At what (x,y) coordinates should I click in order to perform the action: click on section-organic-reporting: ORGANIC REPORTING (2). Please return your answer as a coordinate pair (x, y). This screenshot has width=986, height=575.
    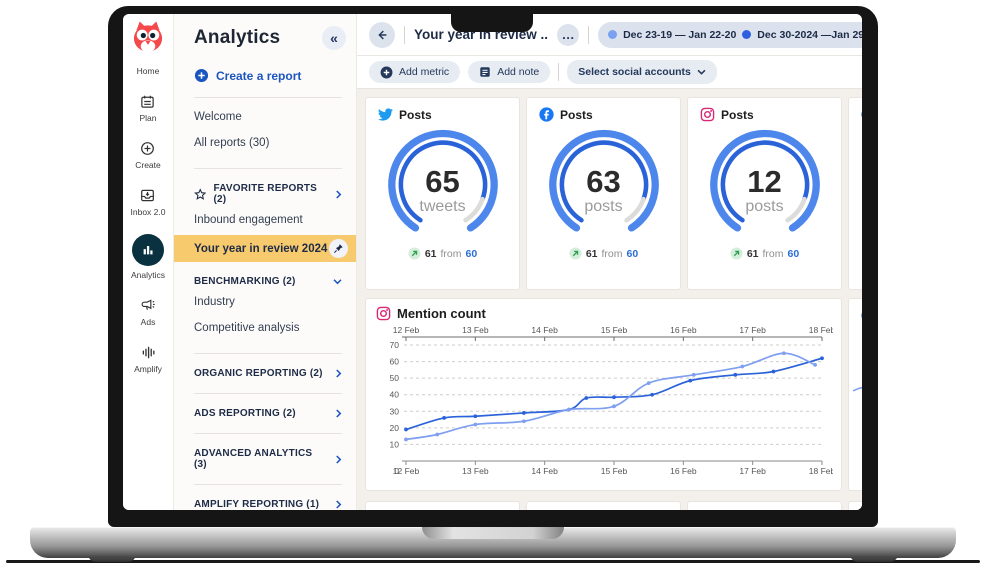
    Looking at the image, I should click on (265, 370).